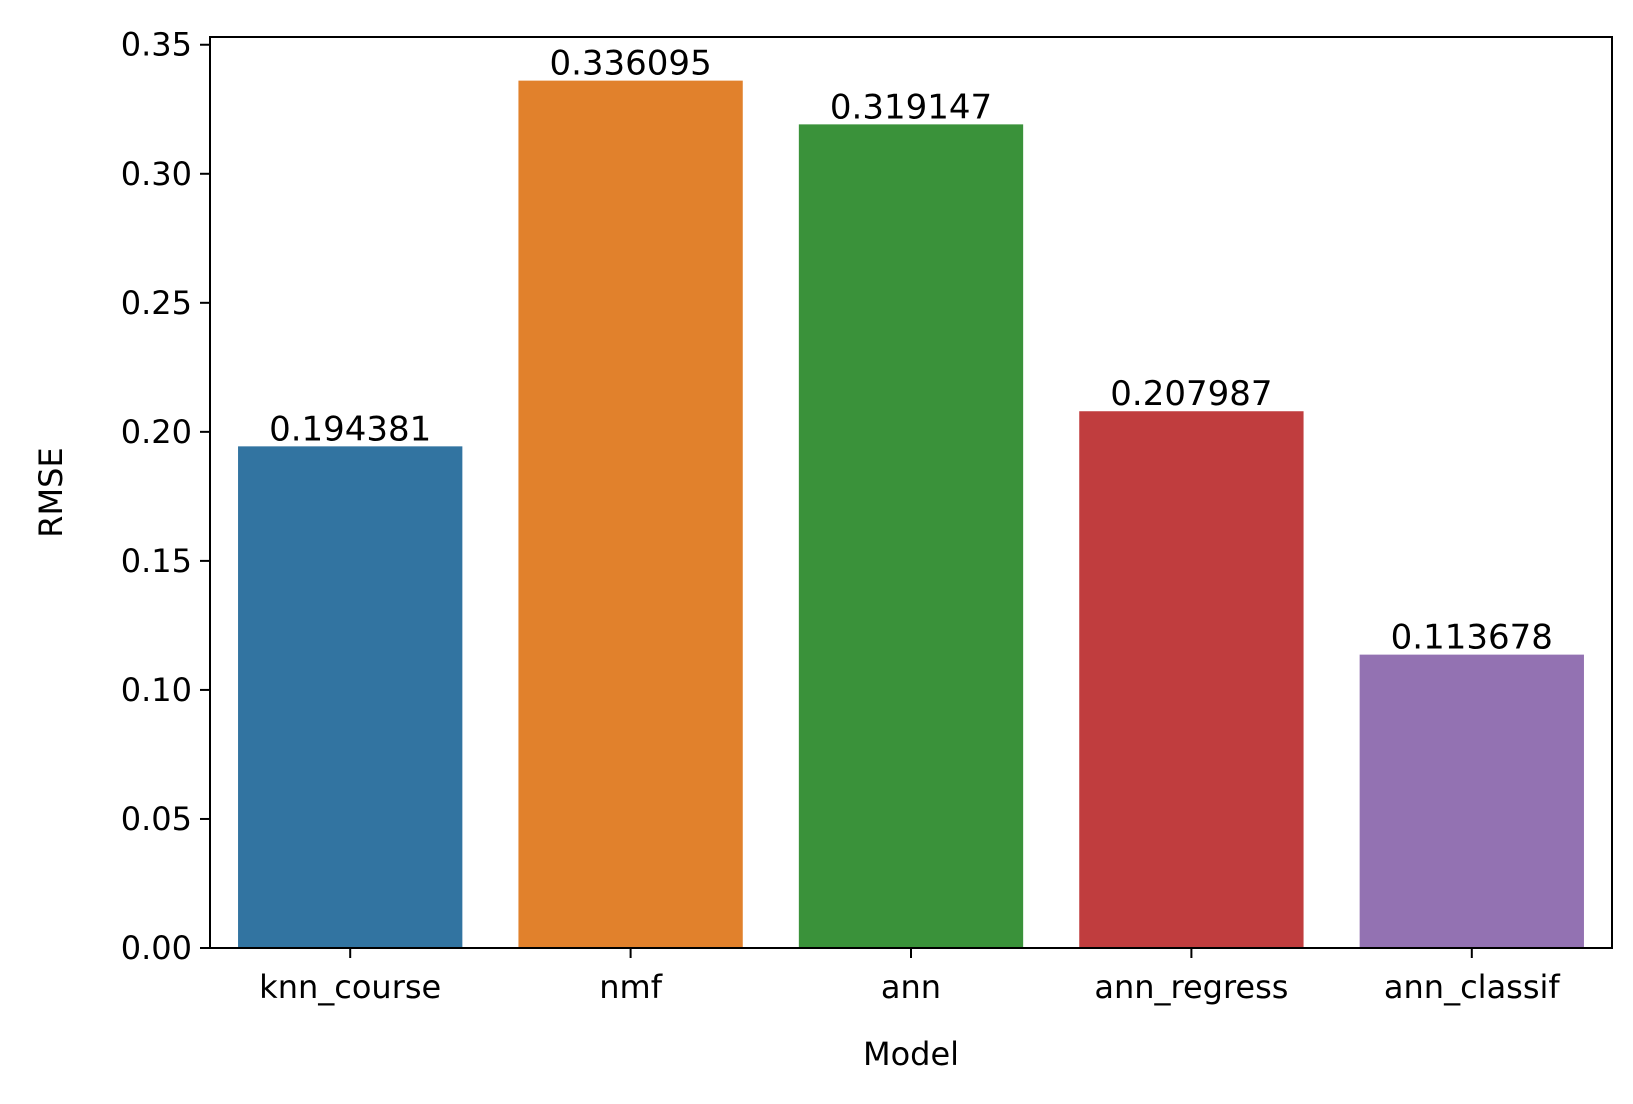 This screenshot has height=1104, width=1633. I want to click on data-label-knn-course: 0.194381, so click(350, 429).